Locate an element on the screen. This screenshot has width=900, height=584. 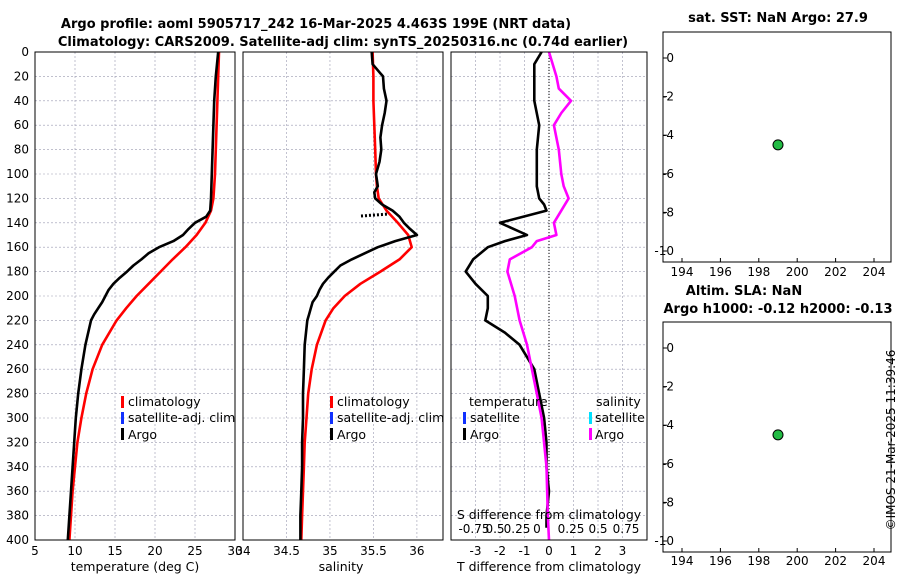
series-line-argo is located at coordinates (359, 295).